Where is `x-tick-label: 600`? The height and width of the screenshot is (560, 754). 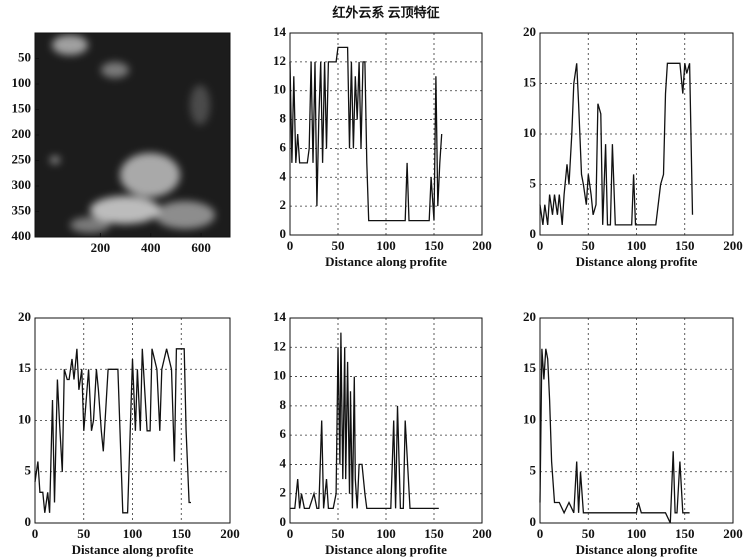
x-tick-label: 600 is located at coordinates (201, 247).